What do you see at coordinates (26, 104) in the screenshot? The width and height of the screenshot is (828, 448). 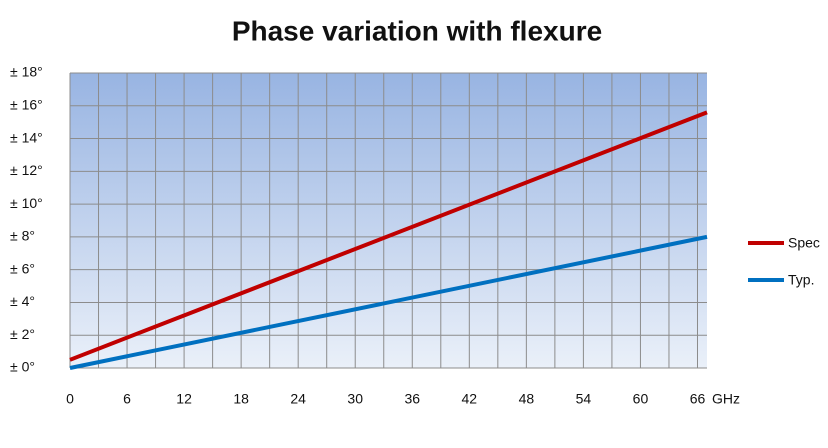 I see `y-tick-label: ± 16°` at bounding box center [26, 104].